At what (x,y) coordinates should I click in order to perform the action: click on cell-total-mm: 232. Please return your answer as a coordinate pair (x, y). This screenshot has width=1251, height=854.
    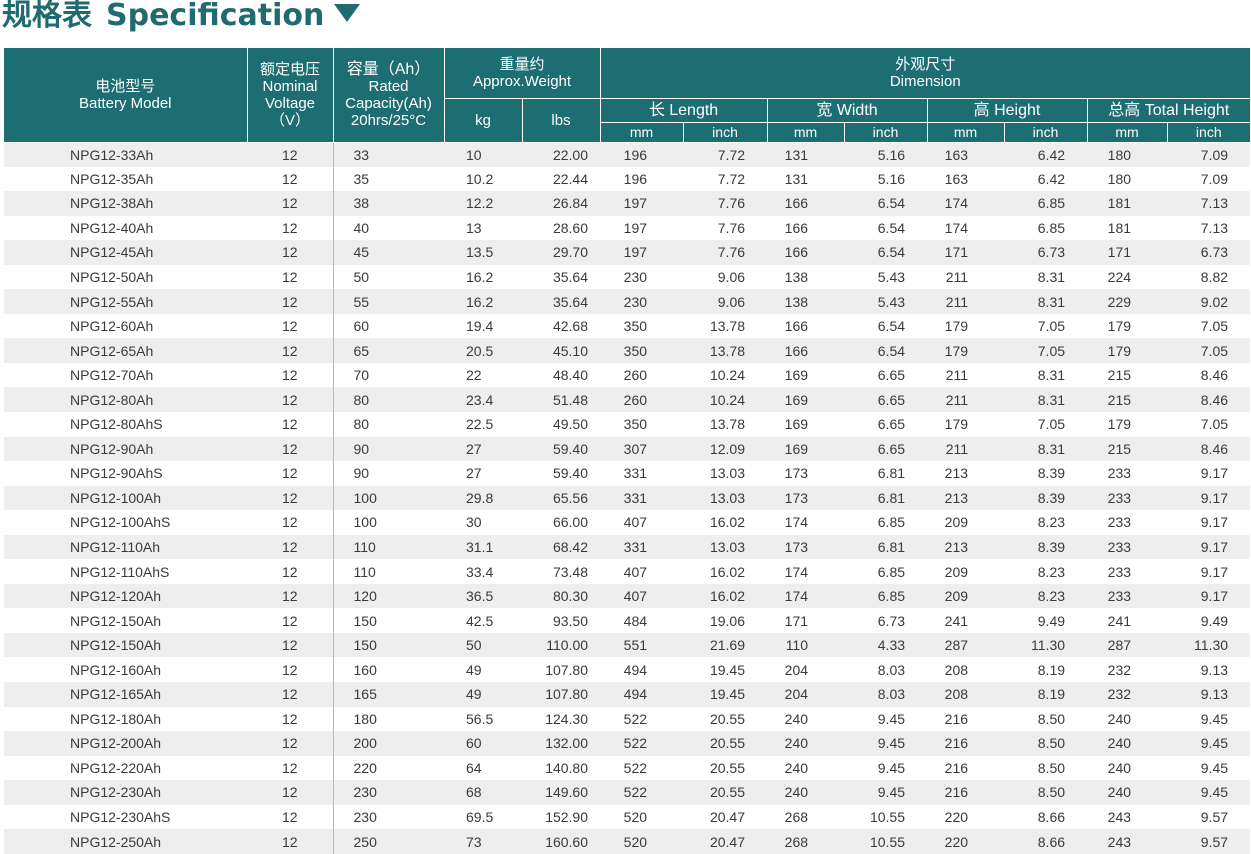
    Looking at the image, I should click on (1127, 670).